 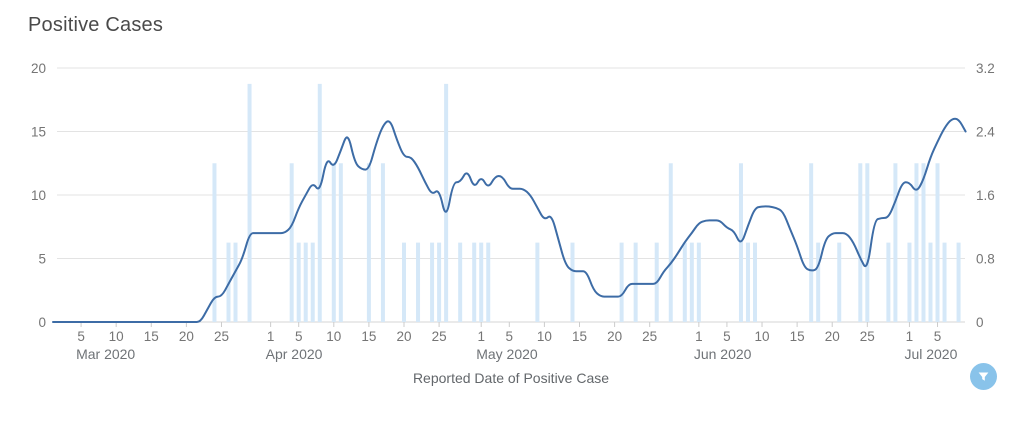 What do you see at coordinates (985, 132) in the screenshot?
I see `right-axis-tick-label: 2.4` at bounding box center [985, 132].